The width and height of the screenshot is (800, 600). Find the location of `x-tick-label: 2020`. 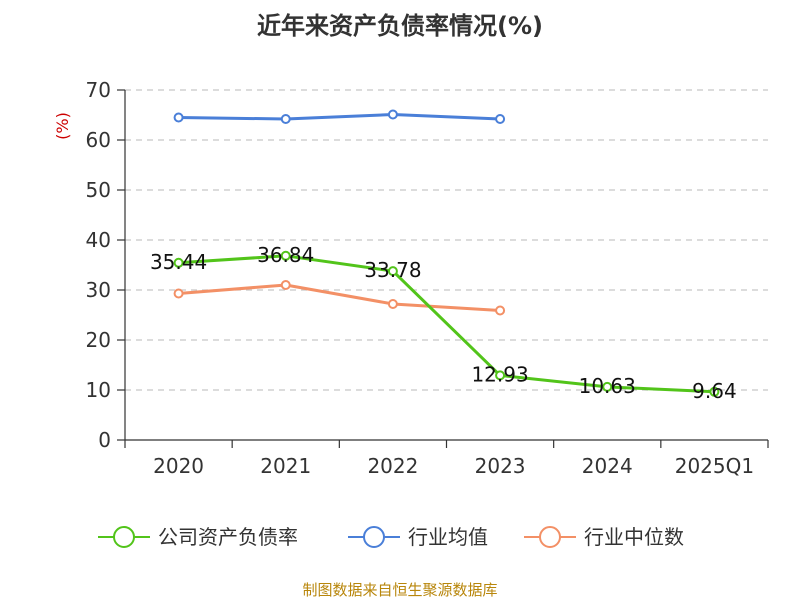

x-tick-label: 2020 is located at coordinates (178, 466).